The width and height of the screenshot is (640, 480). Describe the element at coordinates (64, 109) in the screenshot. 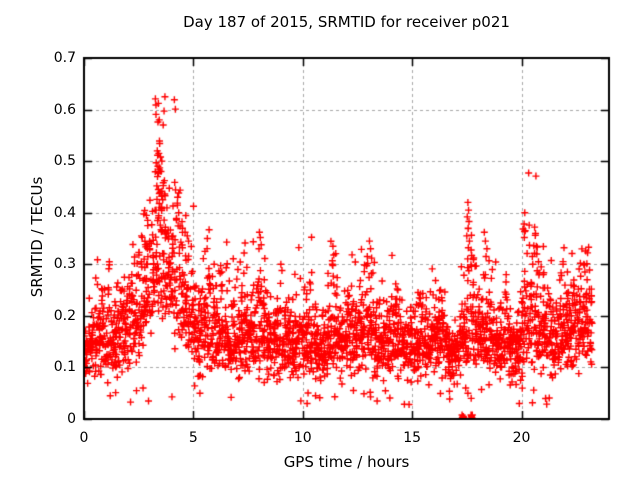

I see `y-tick-label: 0.6` at that location.